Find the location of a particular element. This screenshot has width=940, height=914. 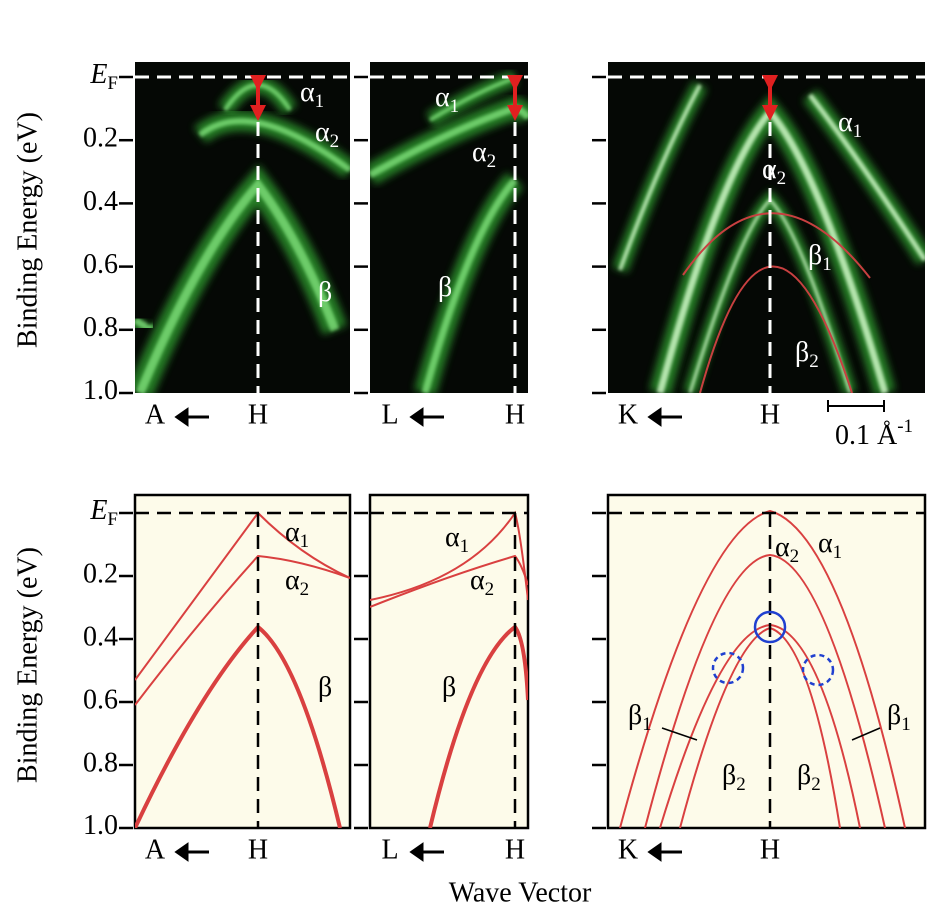

y-tick-label: 1.0 is located at coordinates (100, 390).